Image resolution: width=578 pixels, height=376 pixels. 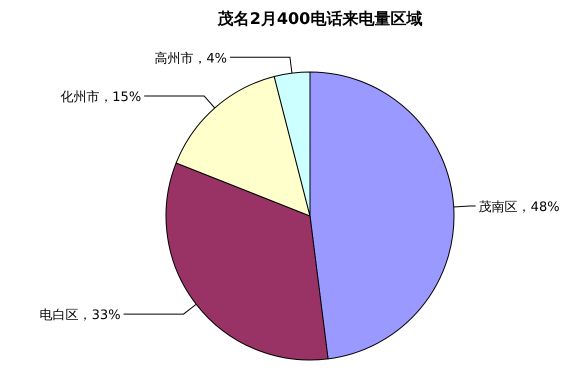 I want to click on title: 茂名2月400电话来电量区域, so click(x=320, y=18).